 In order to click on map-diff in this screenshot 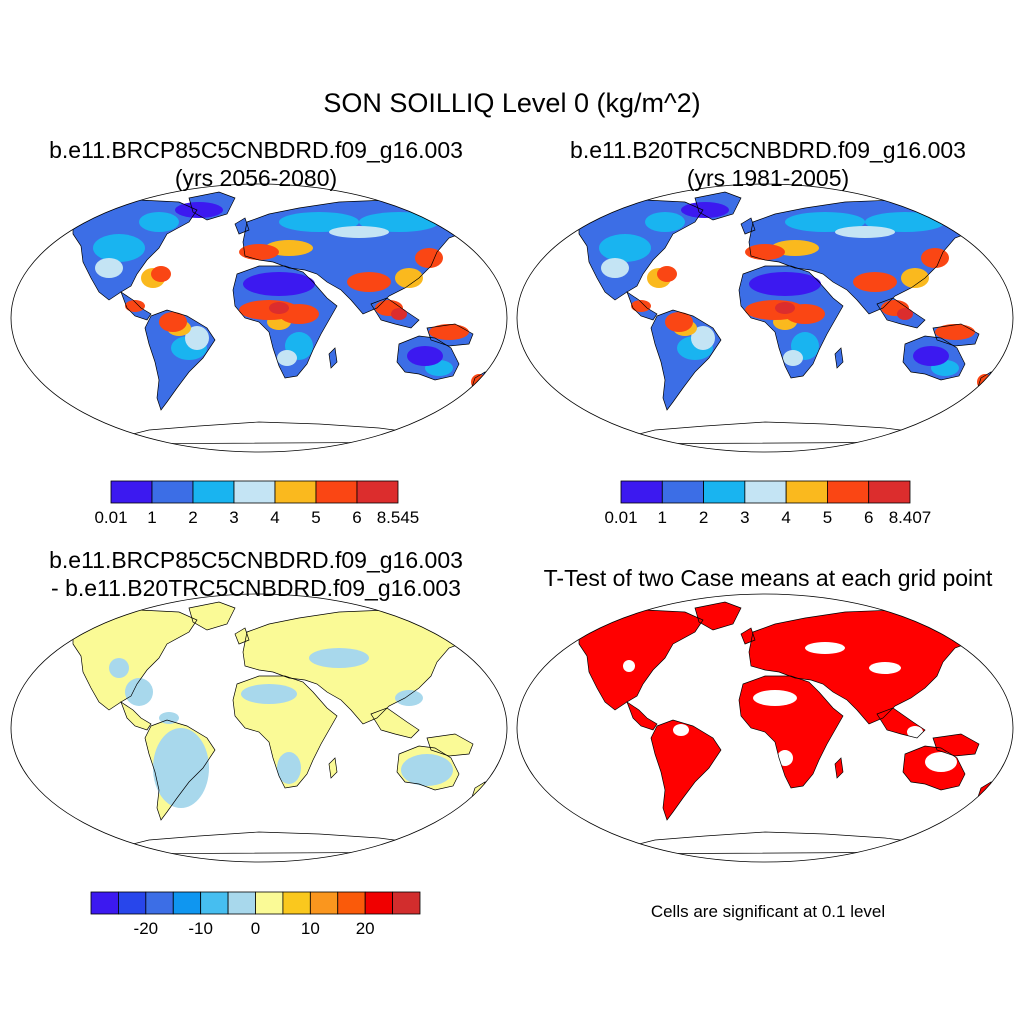, I will do `click(259, 728)`.